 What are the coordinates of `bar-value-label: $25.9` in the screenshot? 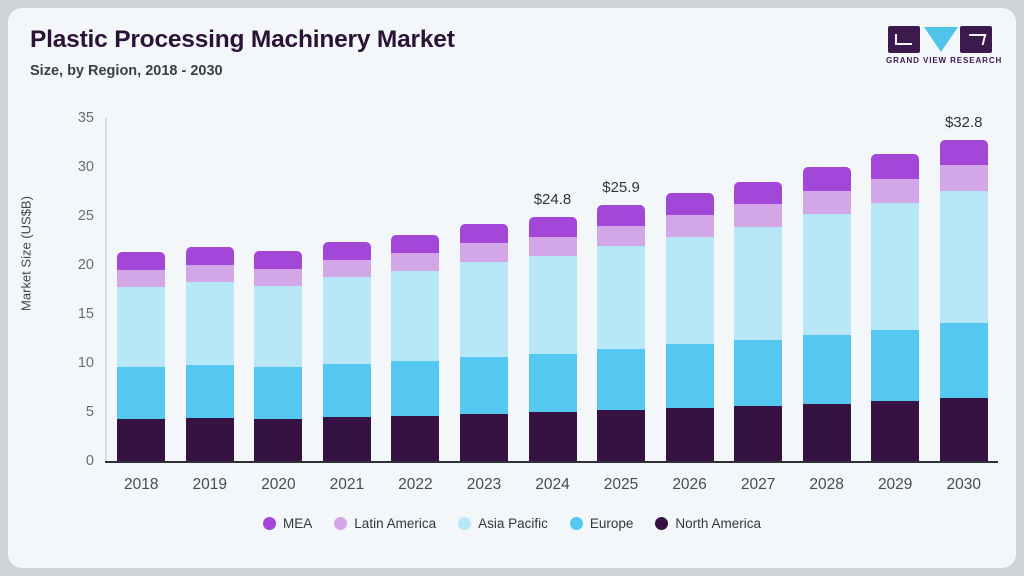 It's located at (621, 188).